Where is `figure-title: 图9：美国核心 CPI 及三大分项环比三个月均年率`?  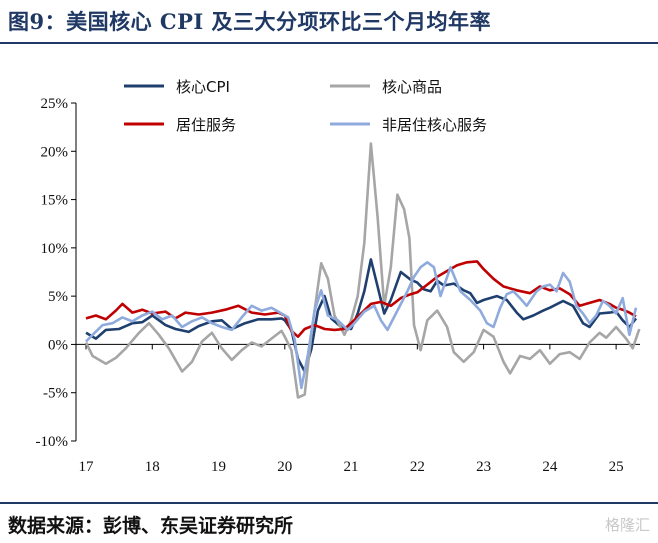 figure-title: 图9：美国核心 CPI 及三大分项环比三个月均年率 is located at coordinates (250, 21).